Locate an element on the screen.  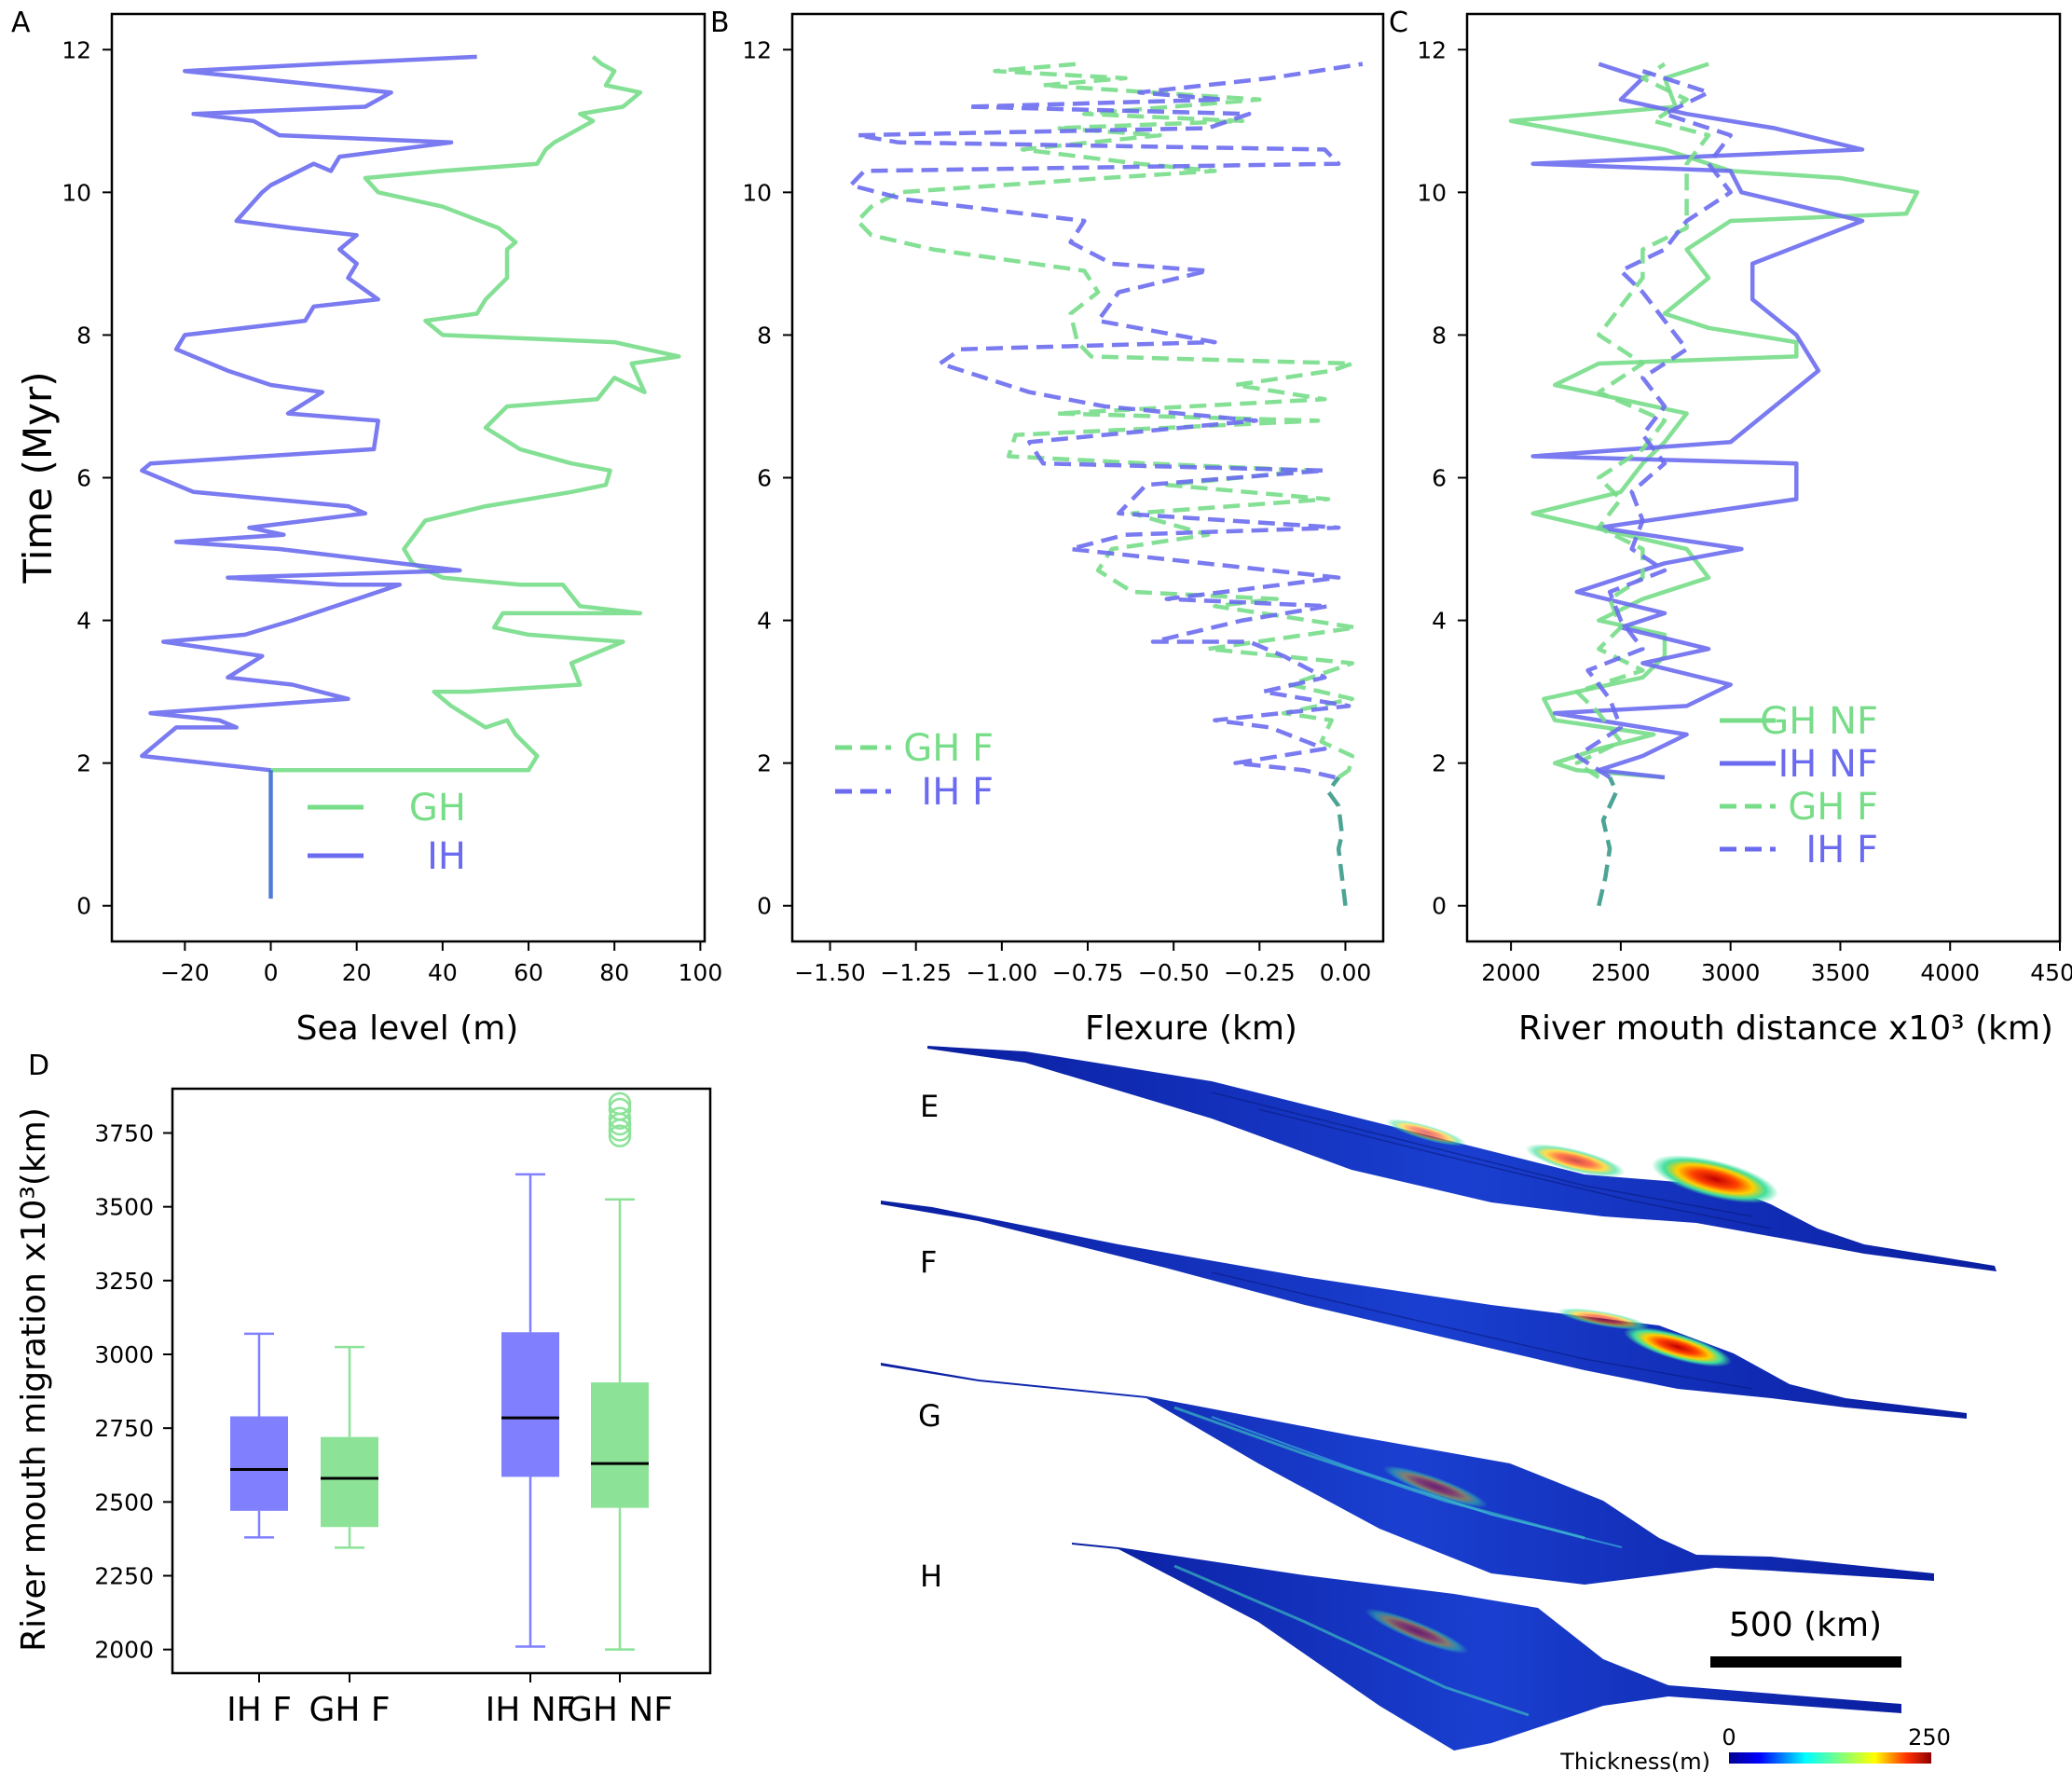
colorbar-gradient is located at coordinates (1830, 1758).